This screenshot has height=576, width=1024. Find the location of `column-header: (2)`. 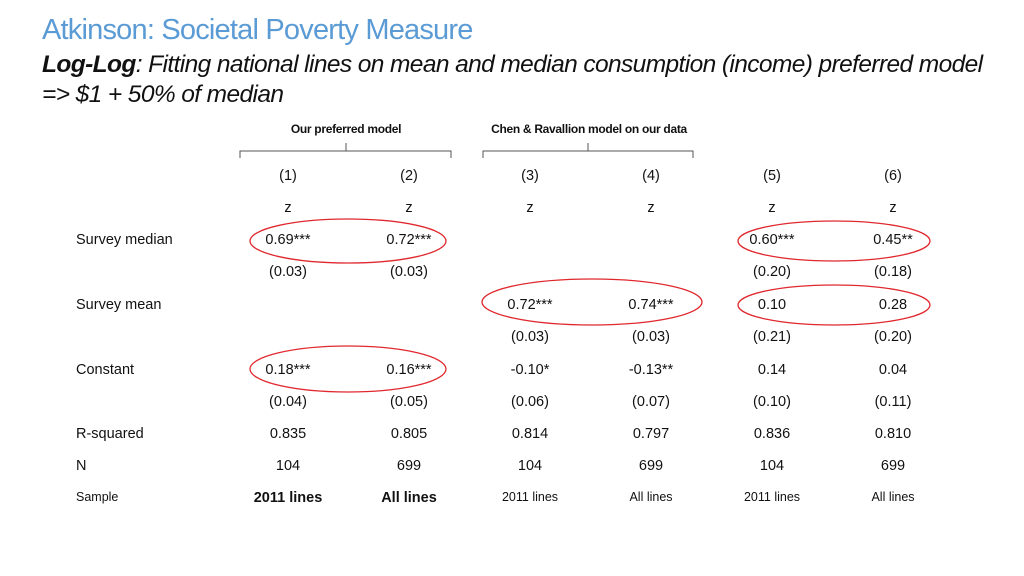

column-header: (2) is located at coordinates (409, 176).